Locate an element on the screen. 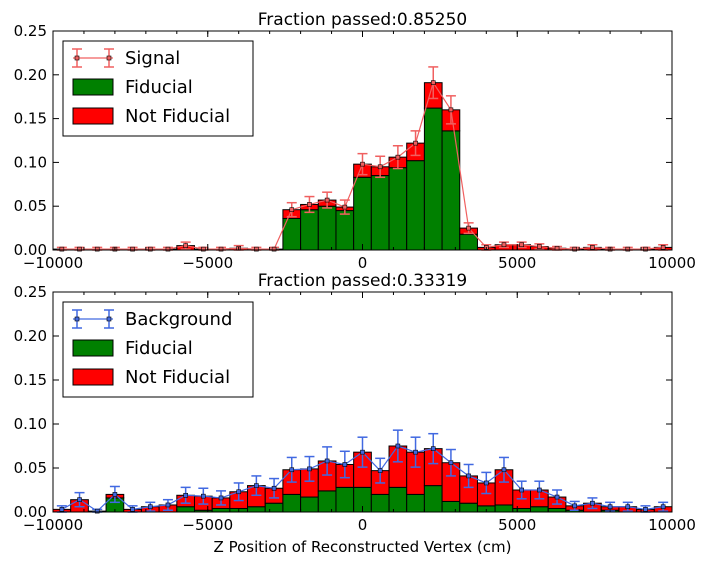 This screenshot has height=564, width=709. legend-item: Background is located at coordinates (152, 319).